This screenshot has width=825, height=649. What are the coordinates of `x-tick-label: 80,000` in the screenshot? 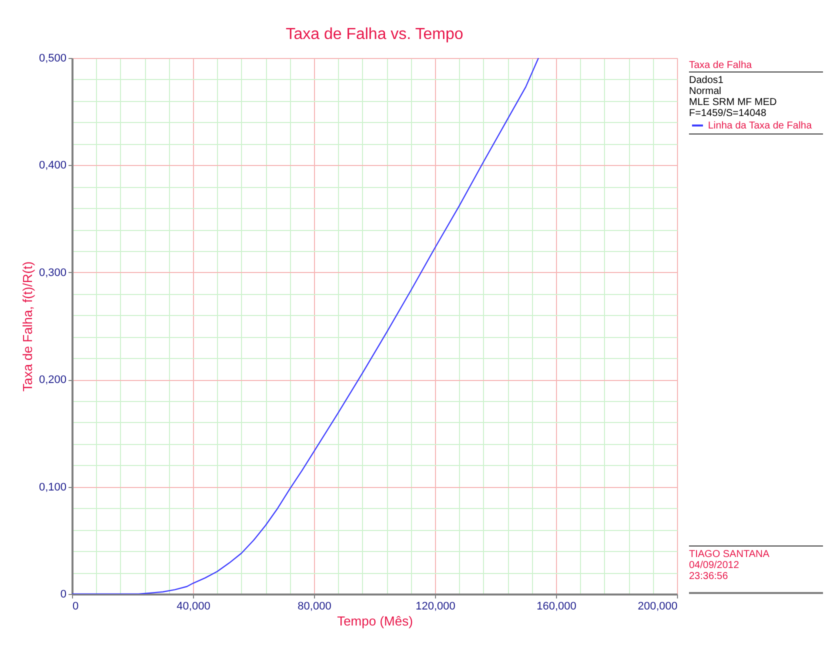 It's located at (315, 606).